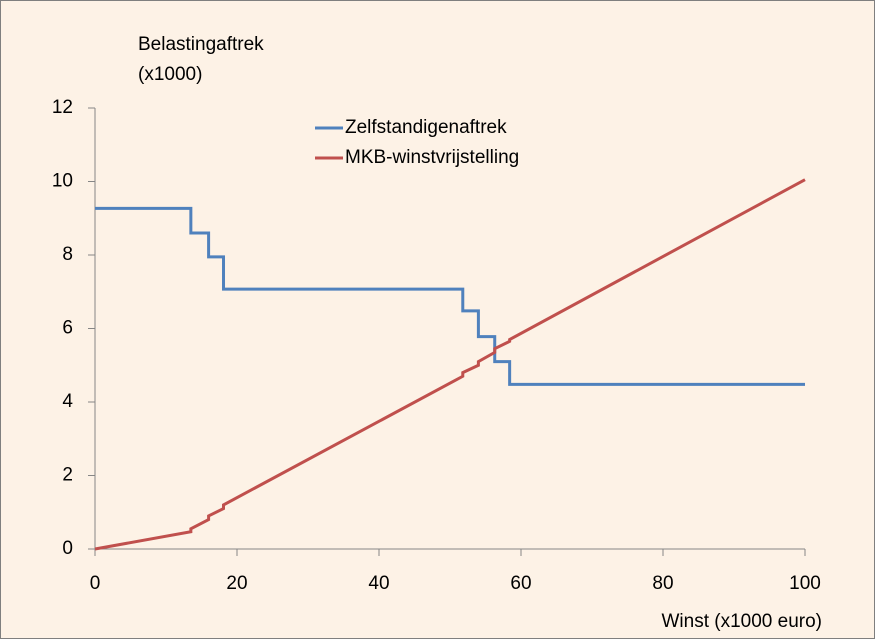  Describe the element at coordinates (378, 583) in the screenshot. I see `x-tick-label: 40` at that location.